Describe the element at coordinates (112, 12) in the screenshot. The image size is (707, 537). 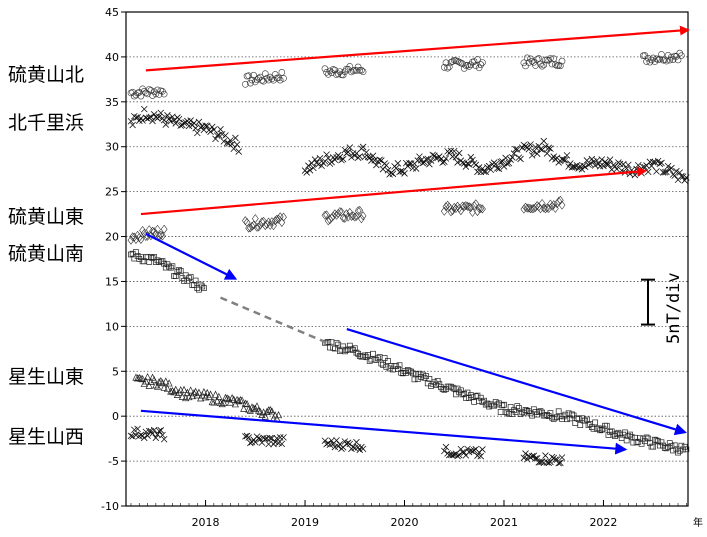
I see `y-tick-label: 45` at that location.